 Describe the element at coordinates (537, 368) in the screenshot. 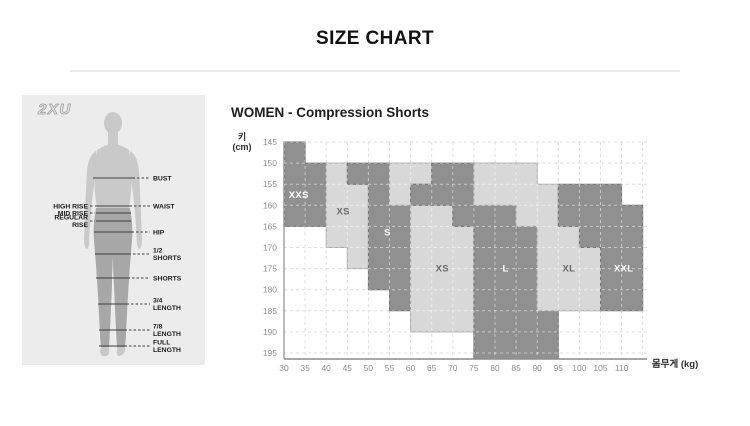

I see `x-tick-90: 90` at that location.